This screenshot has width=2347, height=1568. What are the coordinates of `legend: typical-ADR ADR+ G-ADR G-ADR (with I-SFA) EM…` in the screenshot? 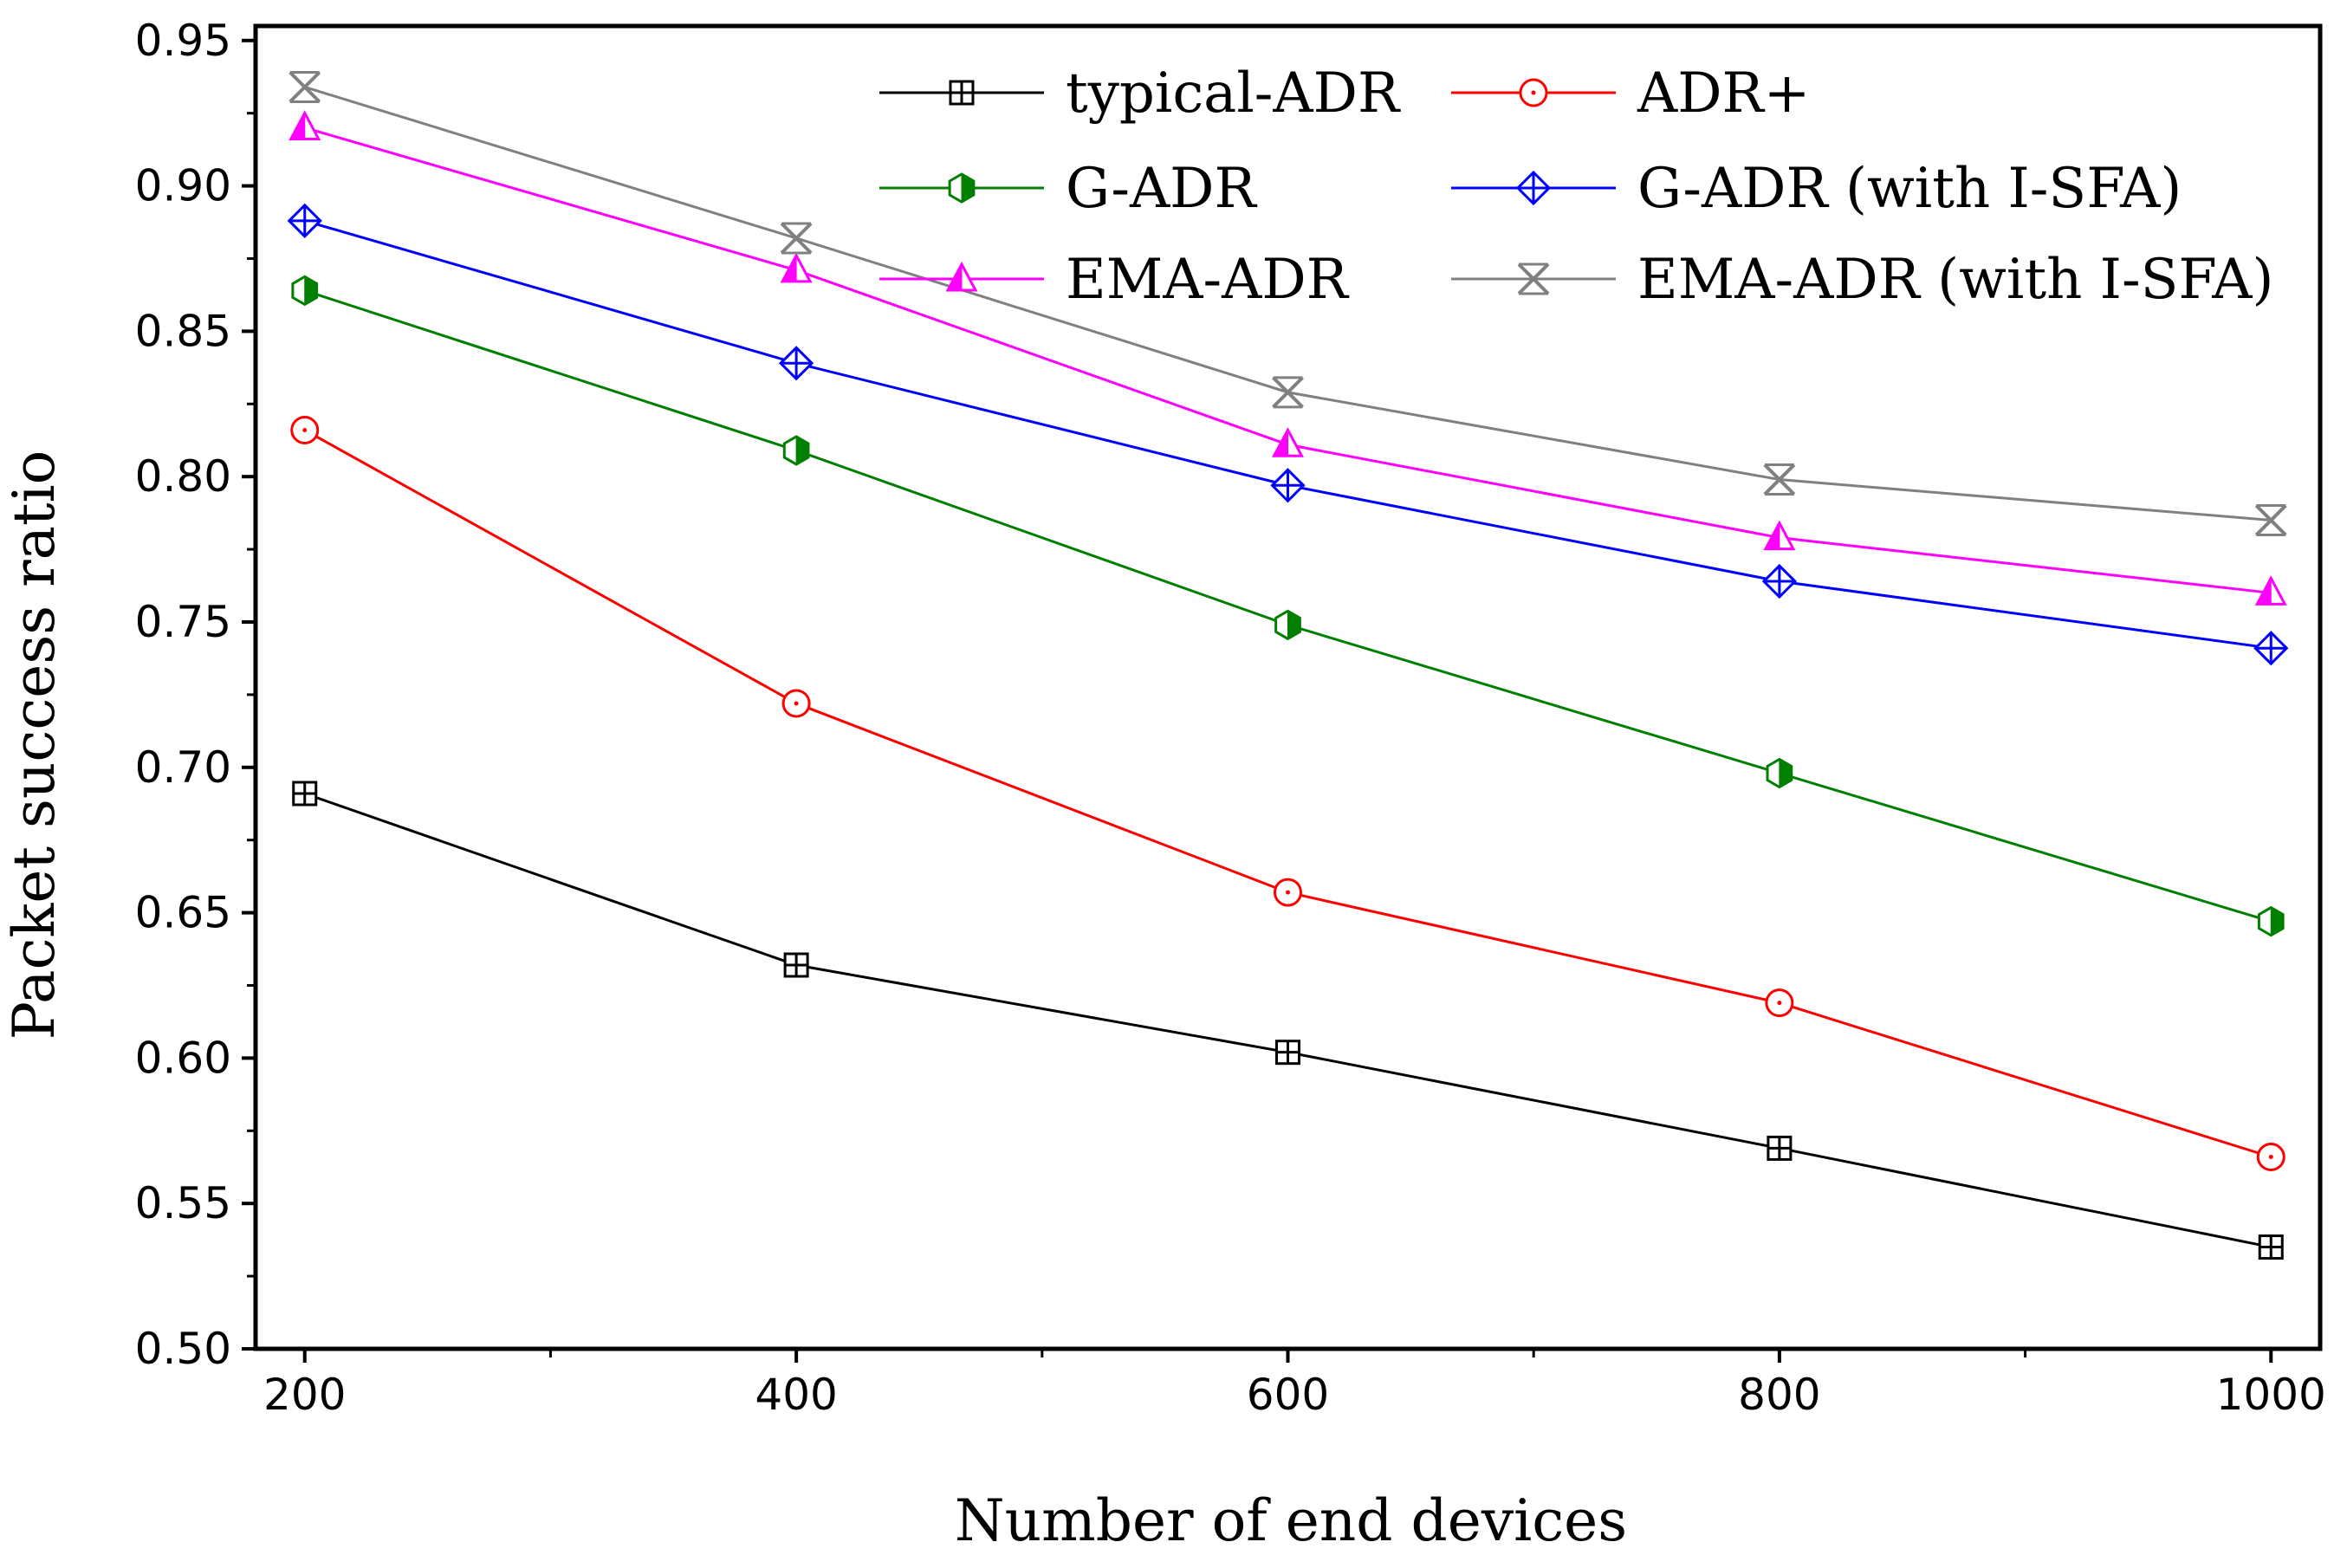 It's located at (1576, 187).